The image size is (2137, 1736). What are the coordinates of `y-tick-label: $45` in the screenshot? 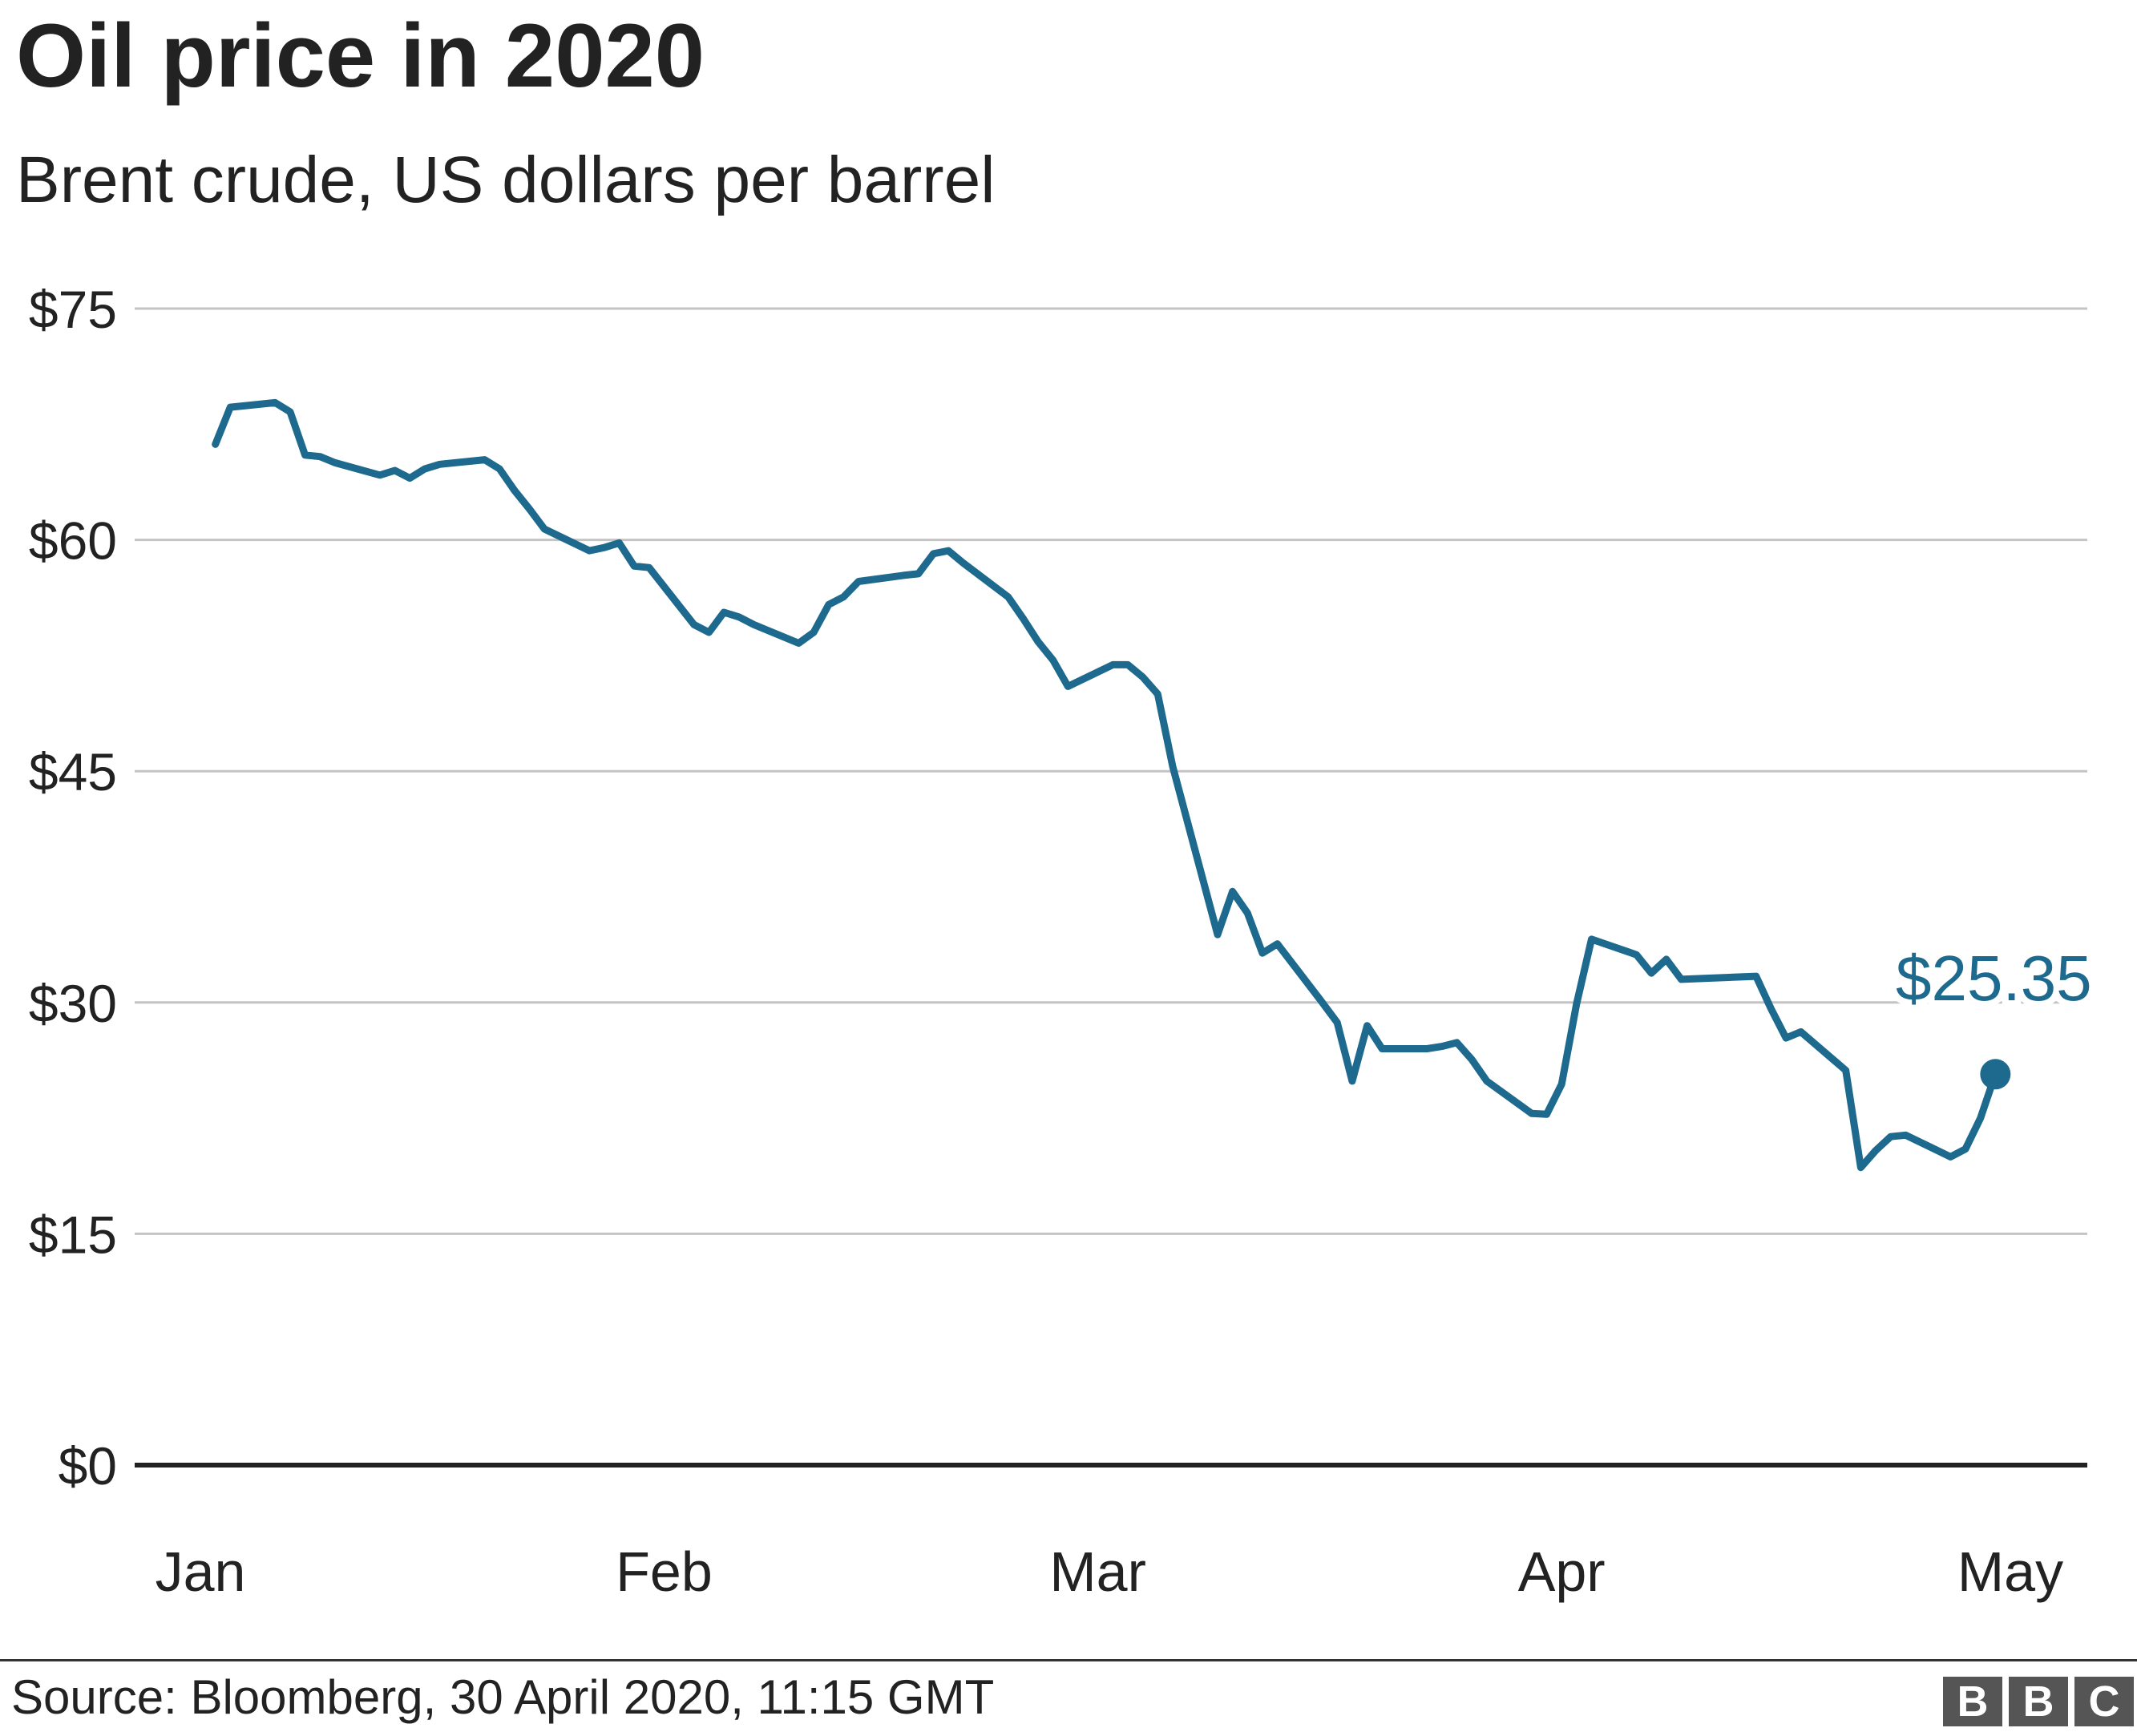 It's located at (73, 771).